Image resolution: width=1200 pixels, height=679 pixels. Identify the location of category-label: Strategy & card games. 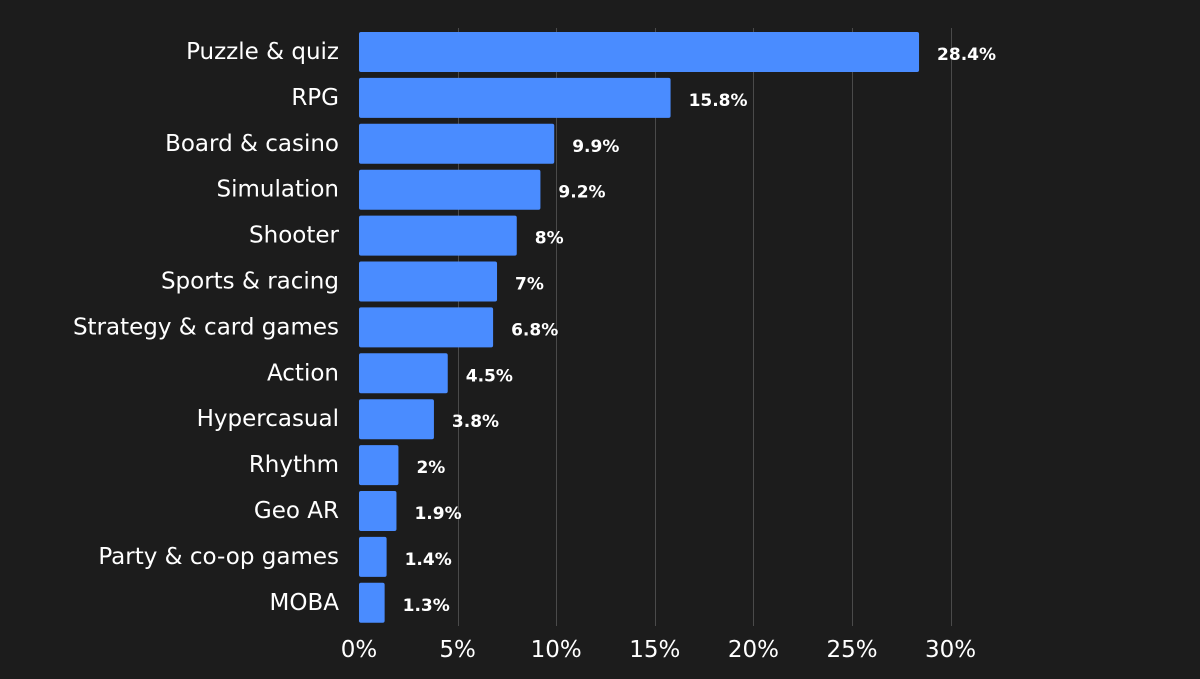
(206, 327).